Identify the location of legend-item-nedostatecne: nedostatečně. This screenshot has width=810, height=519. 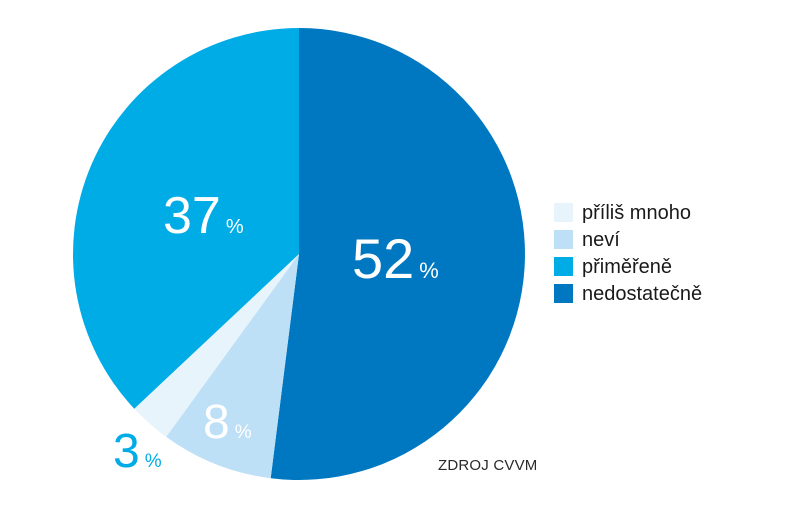
(628, 293).